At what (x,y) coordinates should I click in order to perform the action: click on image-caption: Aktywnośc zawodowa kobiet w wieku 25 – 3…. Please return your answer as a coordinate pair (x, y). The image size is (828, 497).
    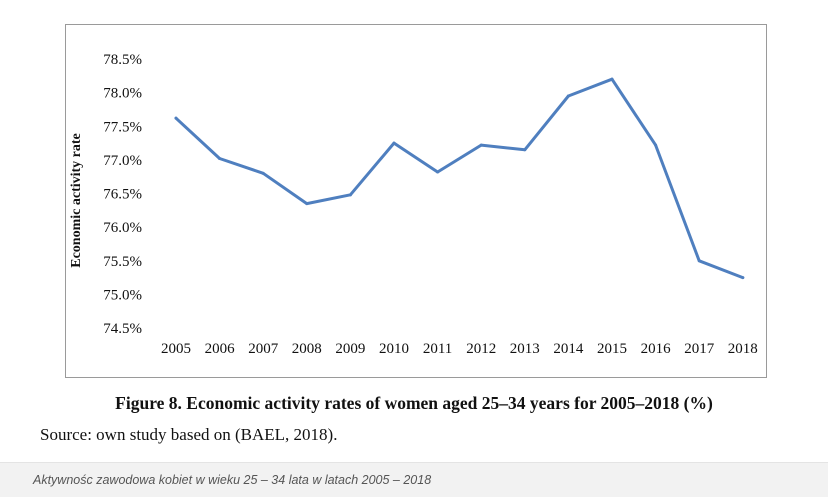
    Looking at the image, I should click on (232, 480).